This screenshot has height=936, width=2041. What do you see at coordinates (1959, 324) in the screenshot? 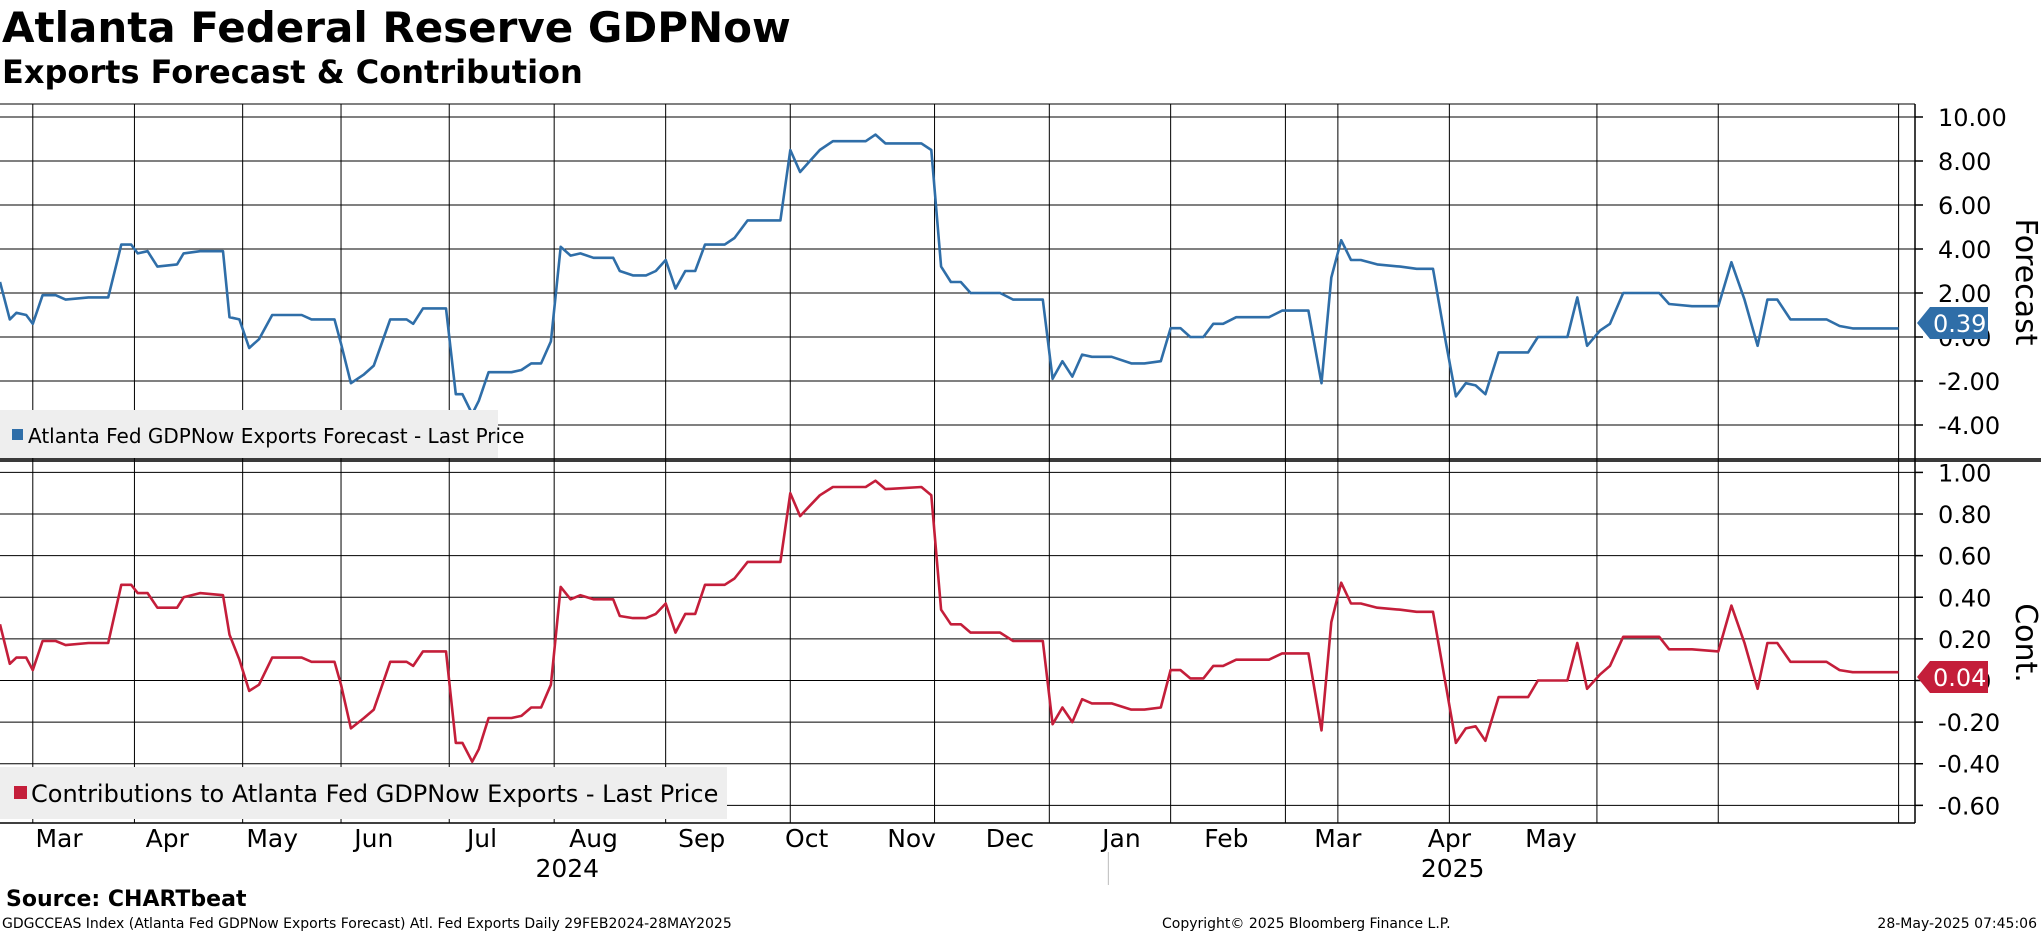
I see `top-last-value: 0.39` at bounding box center [1959, 324].